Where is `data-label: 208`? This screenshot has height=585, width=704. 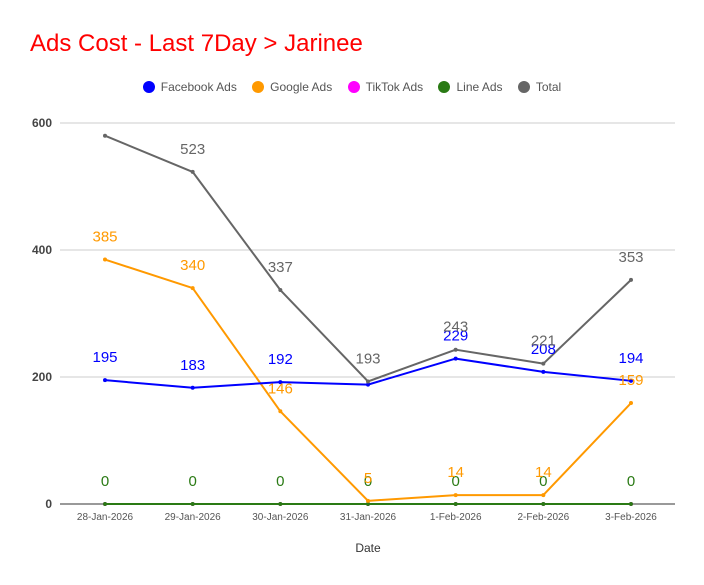
data-label: 208 is located at coordinates (543, 349).